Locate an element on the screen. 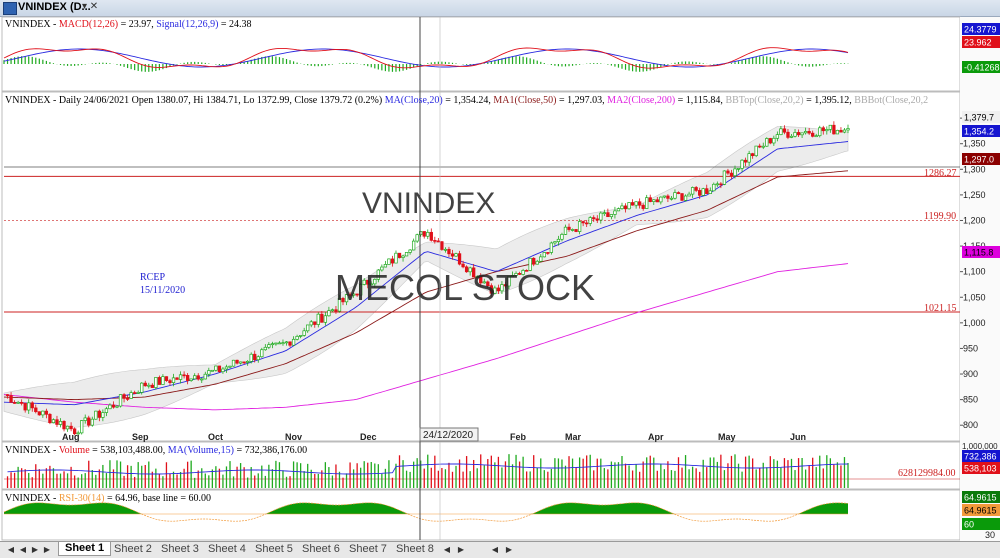 This screenshot has width=1000, height=558. volume-header-volume-value: = 538,103,488.00, is located at coordinates (129, 450).